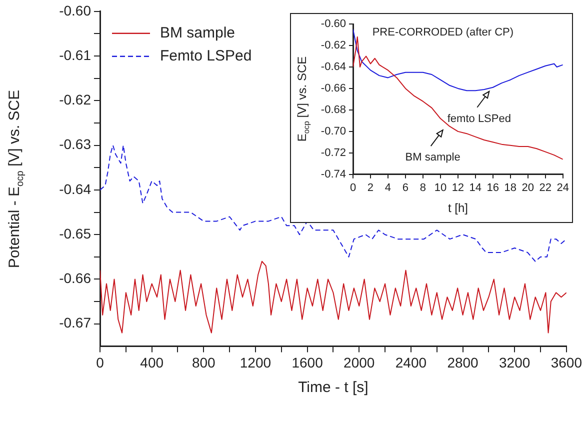 This screenshot has height=421, width=585. What do you see at coordinates (333, 131) in the screenshot?
I see `y-tick-label: -0.70` at bounding box center [333, 131].